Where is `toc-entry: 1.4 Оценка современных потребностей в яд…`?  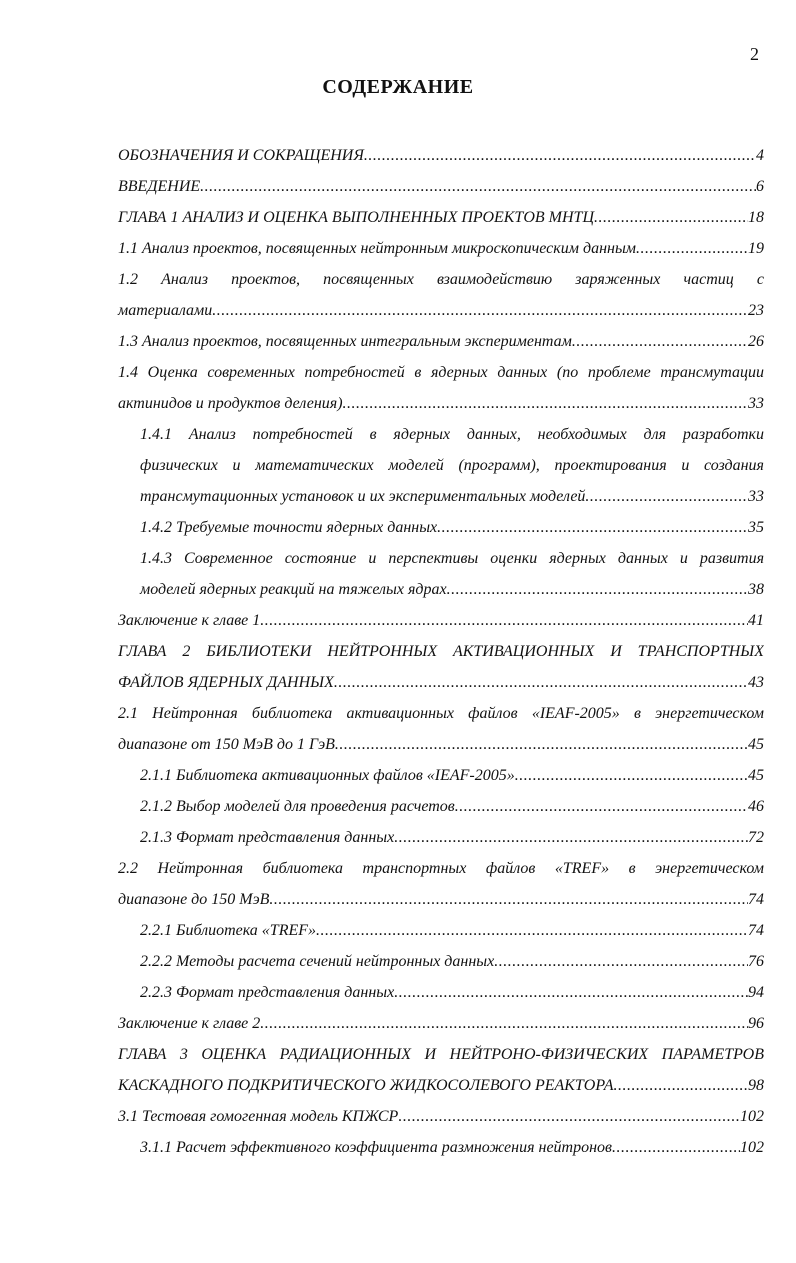 toc-entry: 1.4 Оценка современных потребностей в яд… is located at coordinates (441, 388).